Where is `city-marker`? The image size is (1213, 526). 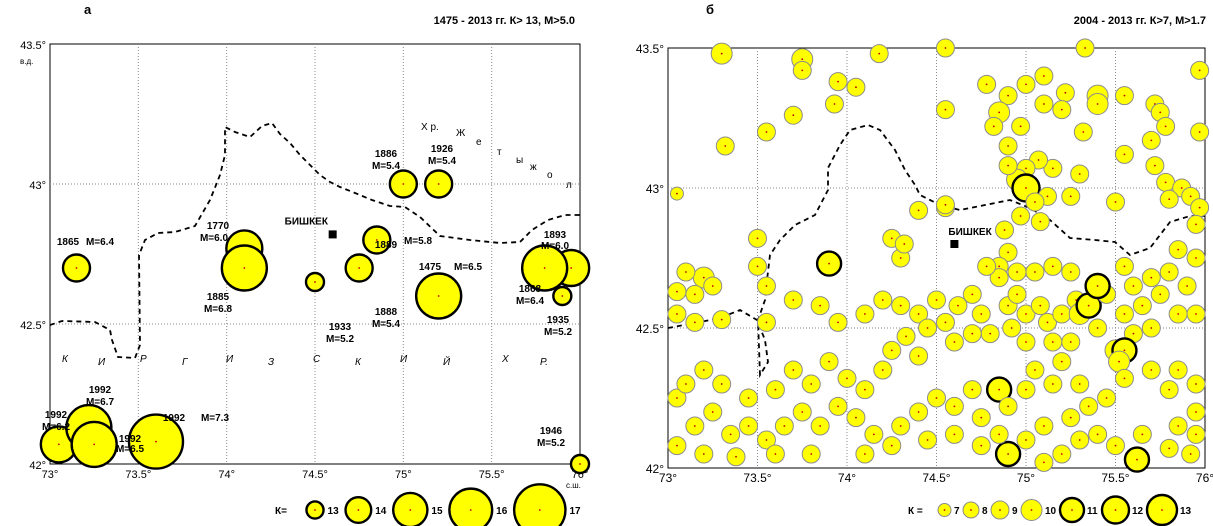
city-marker is located at coordinates (954, 244).